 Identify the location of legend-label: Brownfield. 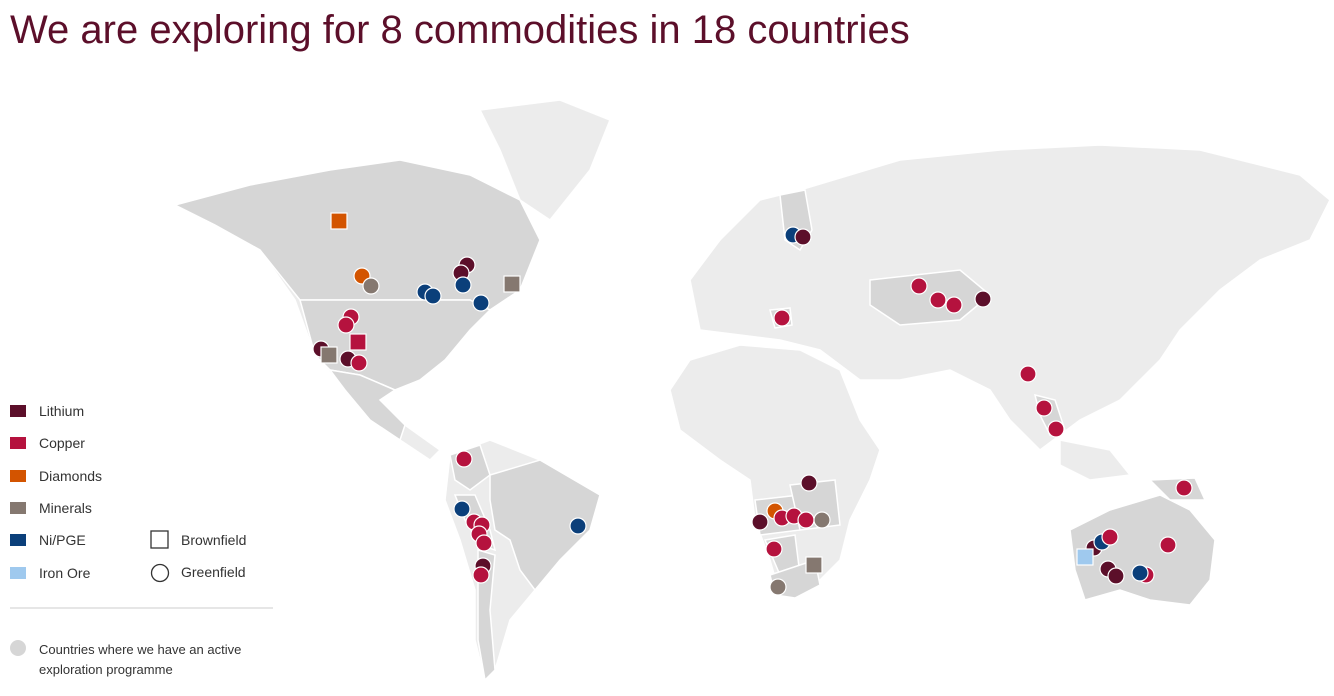
(214, 540).